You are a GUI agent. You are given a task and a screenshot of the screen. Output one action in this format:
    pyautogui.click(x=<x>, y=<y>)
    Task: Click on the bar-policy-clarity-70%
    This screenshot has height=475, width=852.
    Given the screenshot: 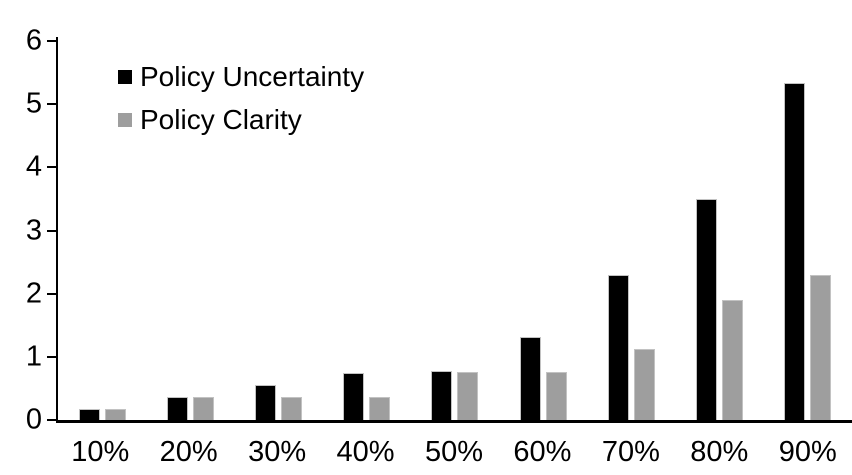 What is the action you would take?
    pyautogui.click(x=644, y=384)
    